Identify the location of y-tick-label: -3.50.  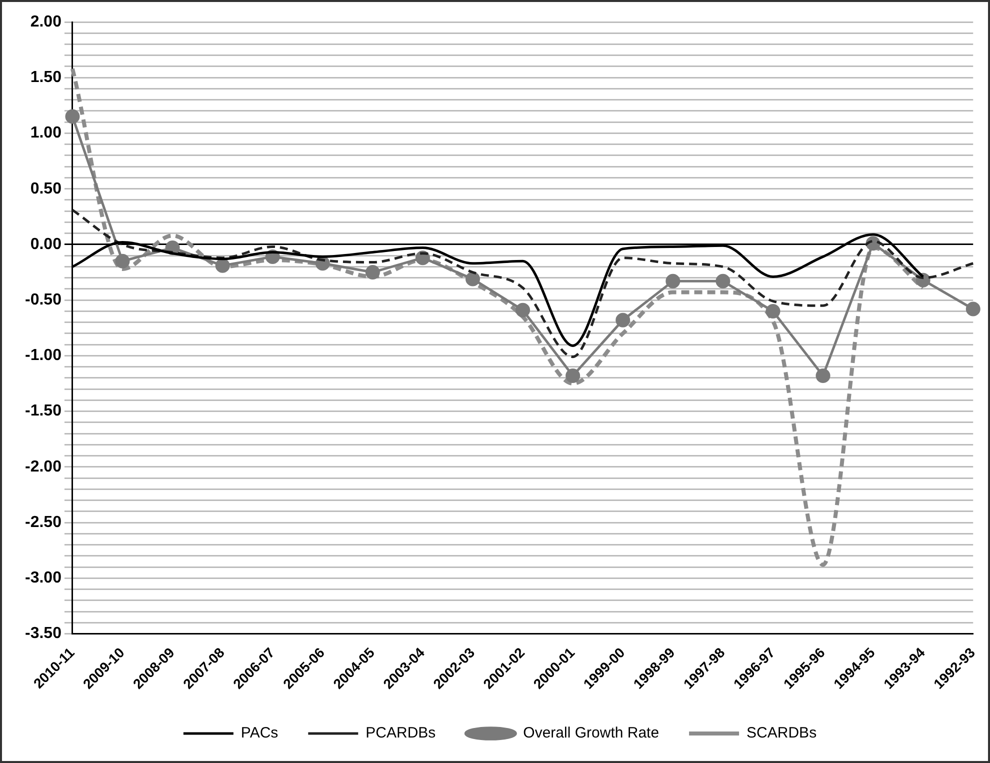
(43, 633).